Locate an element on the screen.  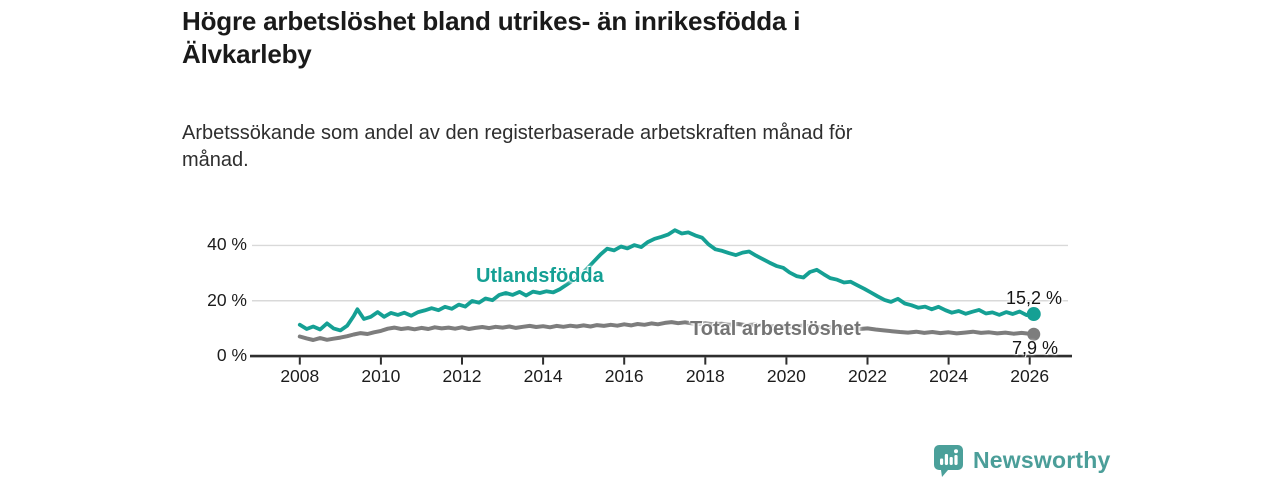
x-tick-label: 2012 is located at coordinates (462, 376).